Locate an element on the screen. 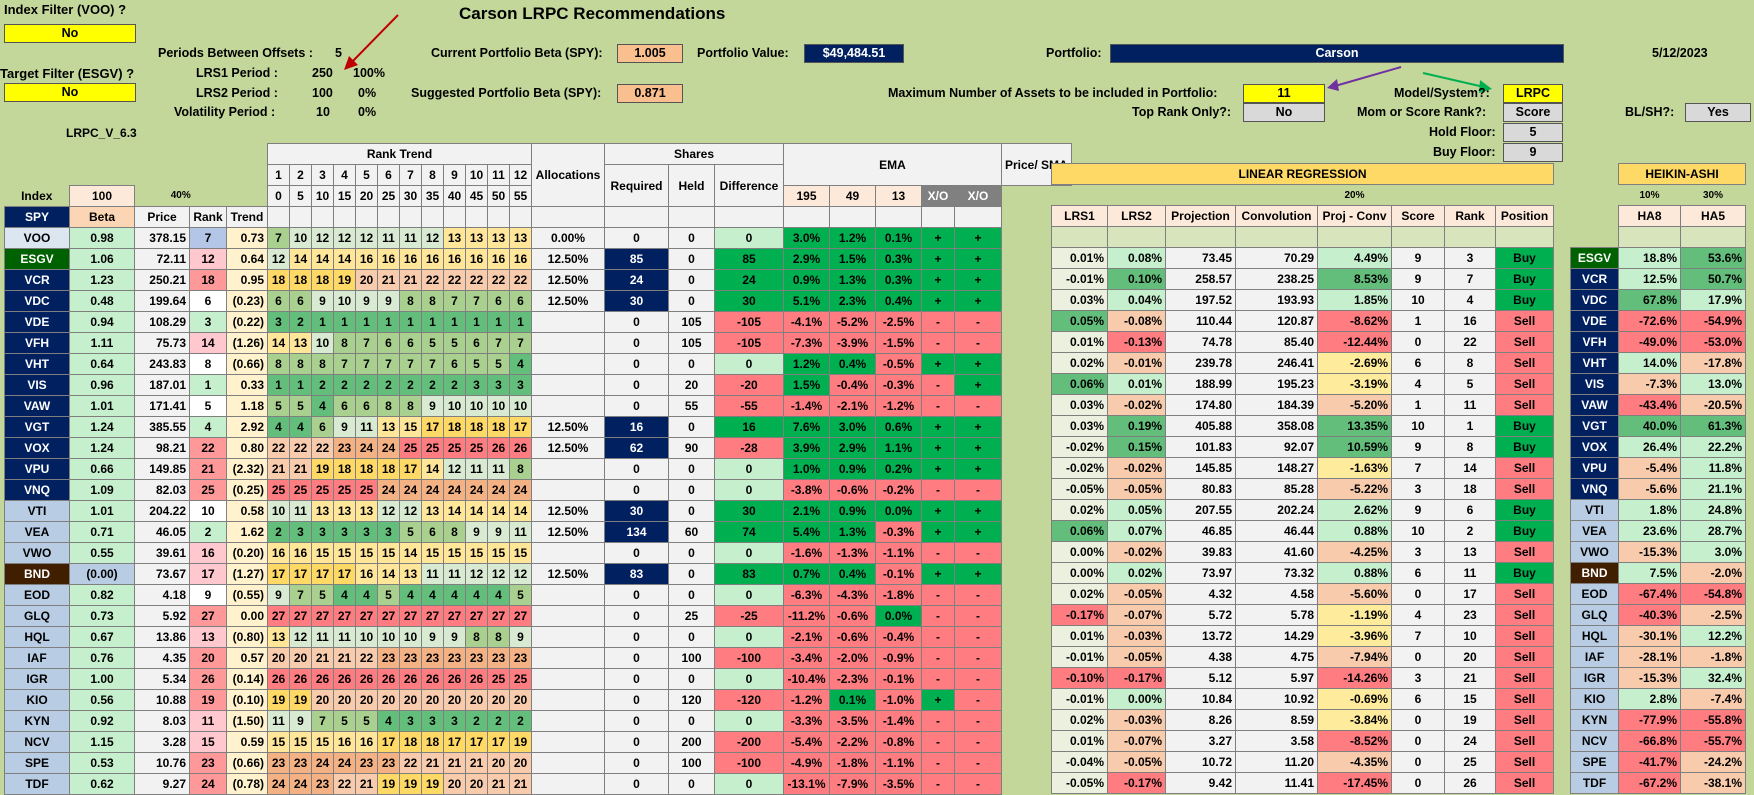  rank-trend-cell: 27 is located at coordinates (344, 616).